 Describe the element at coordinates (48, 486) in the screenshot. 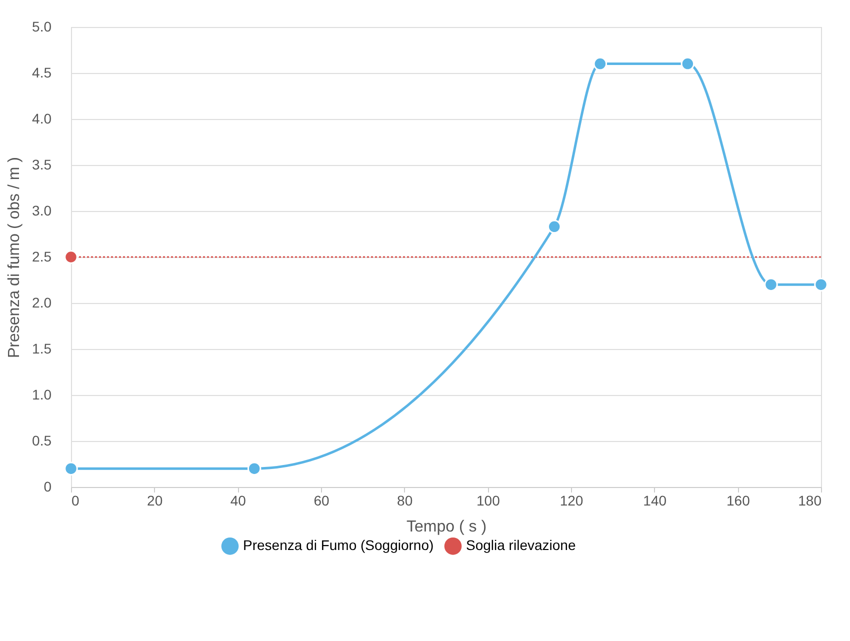

I see `y-tick-label: 0` at that location.